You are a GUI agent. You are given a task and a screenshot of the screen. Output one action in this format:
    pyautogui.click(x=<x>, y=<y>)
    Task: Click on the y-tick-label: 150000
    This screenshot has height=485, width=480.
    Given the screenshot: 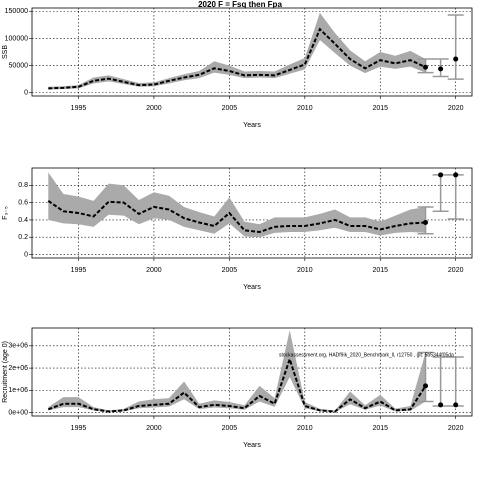 What is the action you would take?
    pyautogui.click(x=16, y=11)
    